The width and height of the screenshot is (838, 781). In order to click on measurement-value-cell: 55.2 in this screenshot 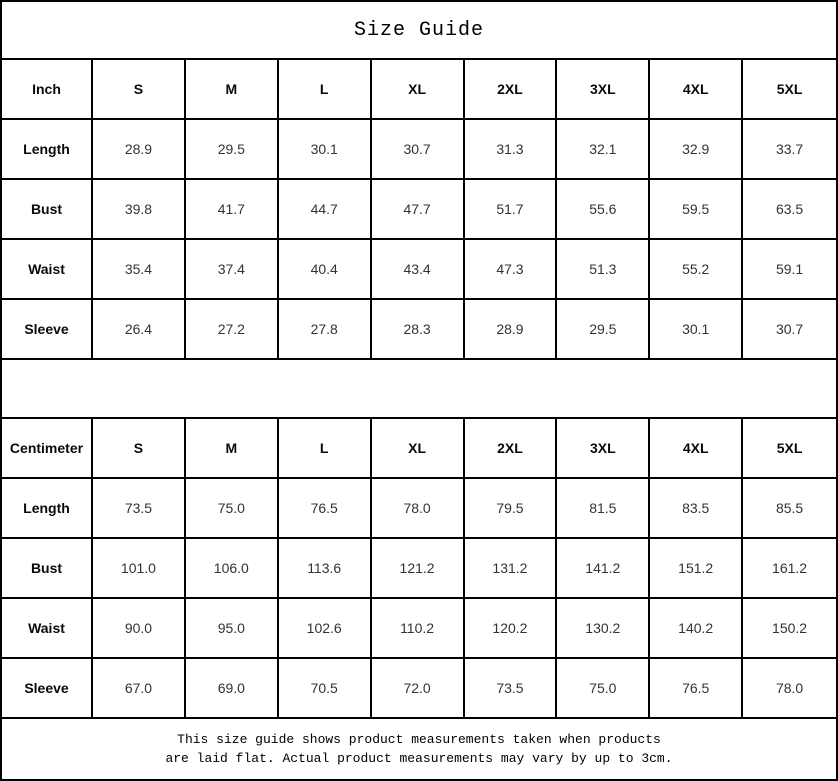, I will do `click(697, 270)`.